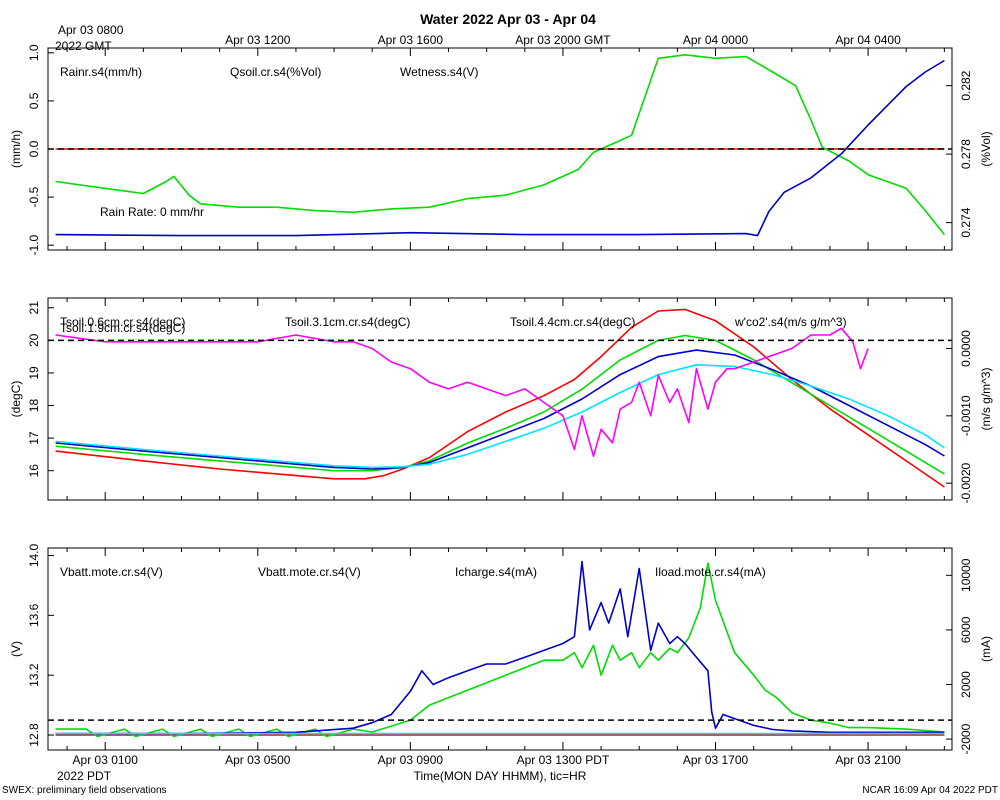 This screenshot has height=800, width=1000. What do you see at coordinates (16, 649) in the screenshot?
I see `y-axis-title-left: (V)` at bounding box center [16, 649].